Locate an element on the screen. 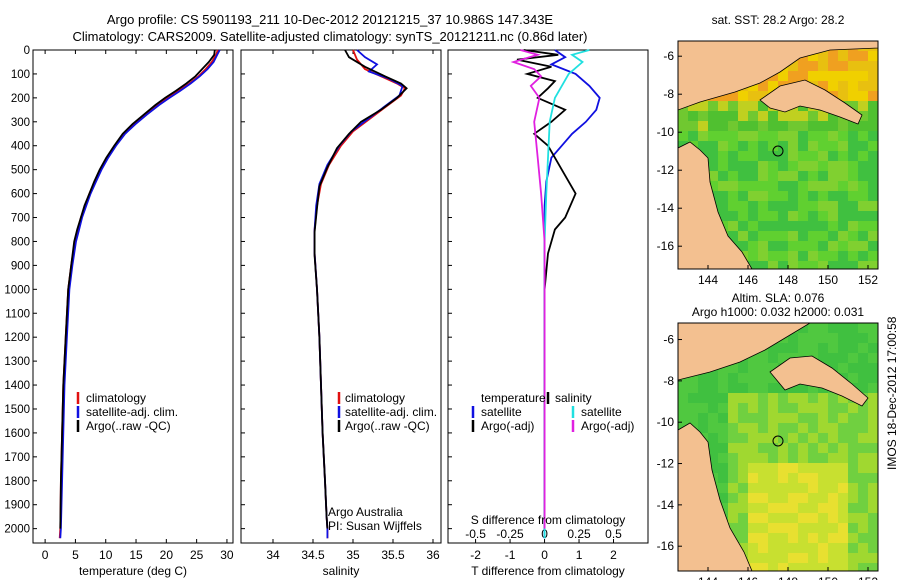 This screenshot has width=900, height=580. y-tick-label: 700 is located at coordinates (20, 219).